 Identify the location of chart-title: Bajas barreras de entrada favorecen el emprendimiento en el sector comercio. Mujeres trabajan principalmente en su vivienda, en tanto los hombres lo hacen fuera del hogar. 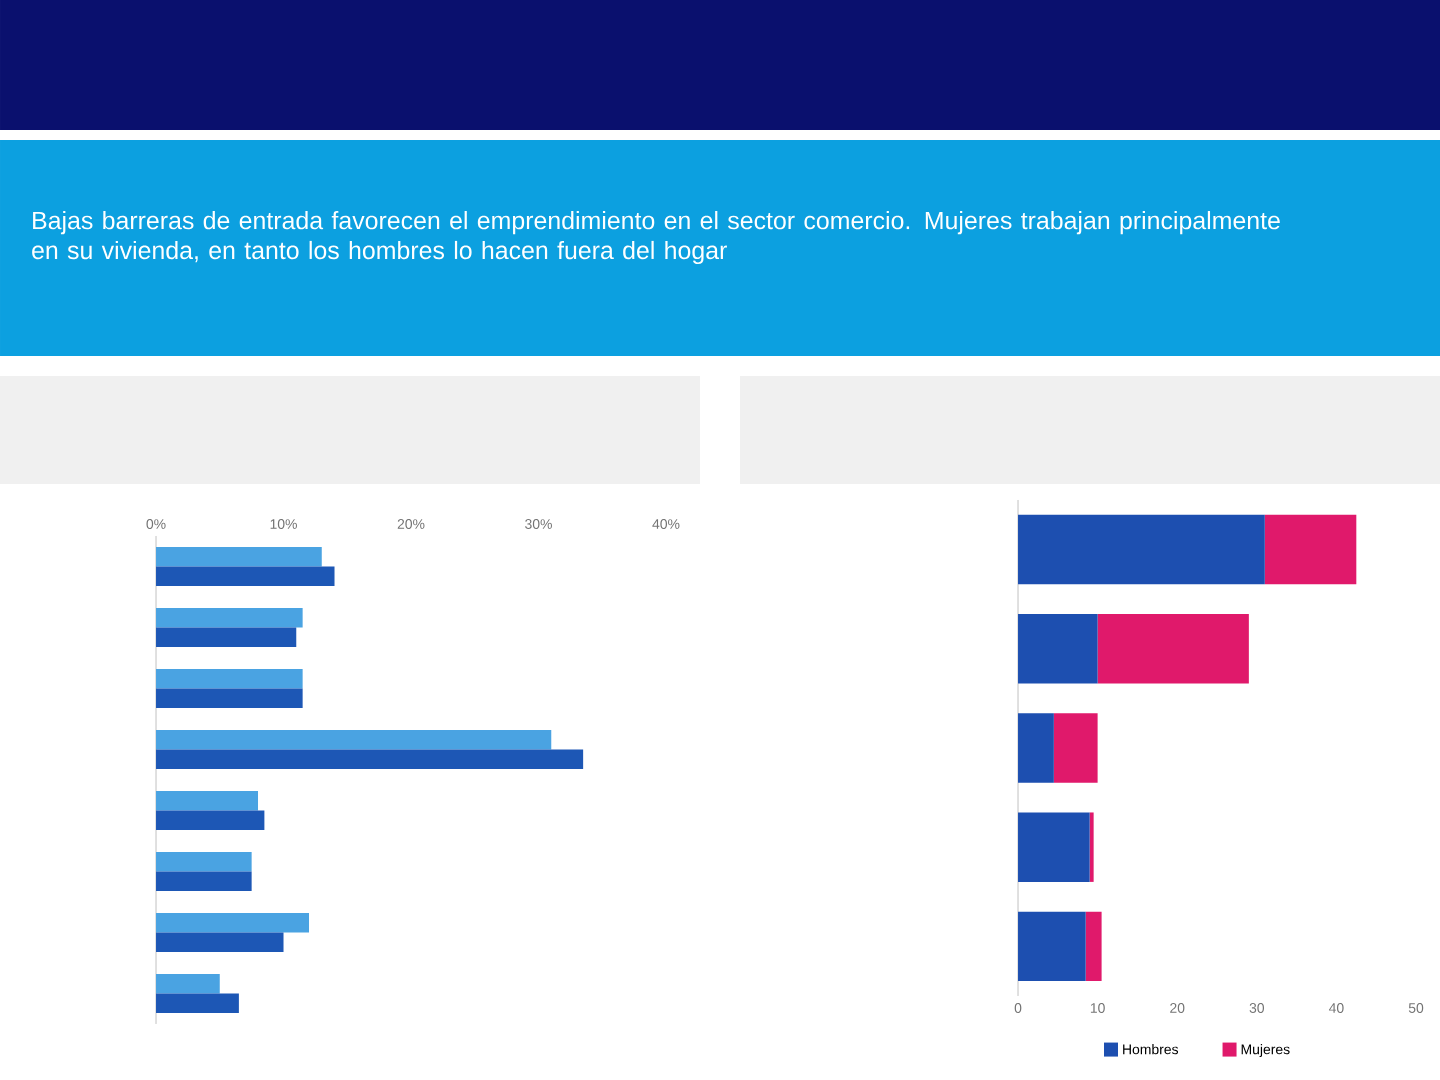
(656, 238).